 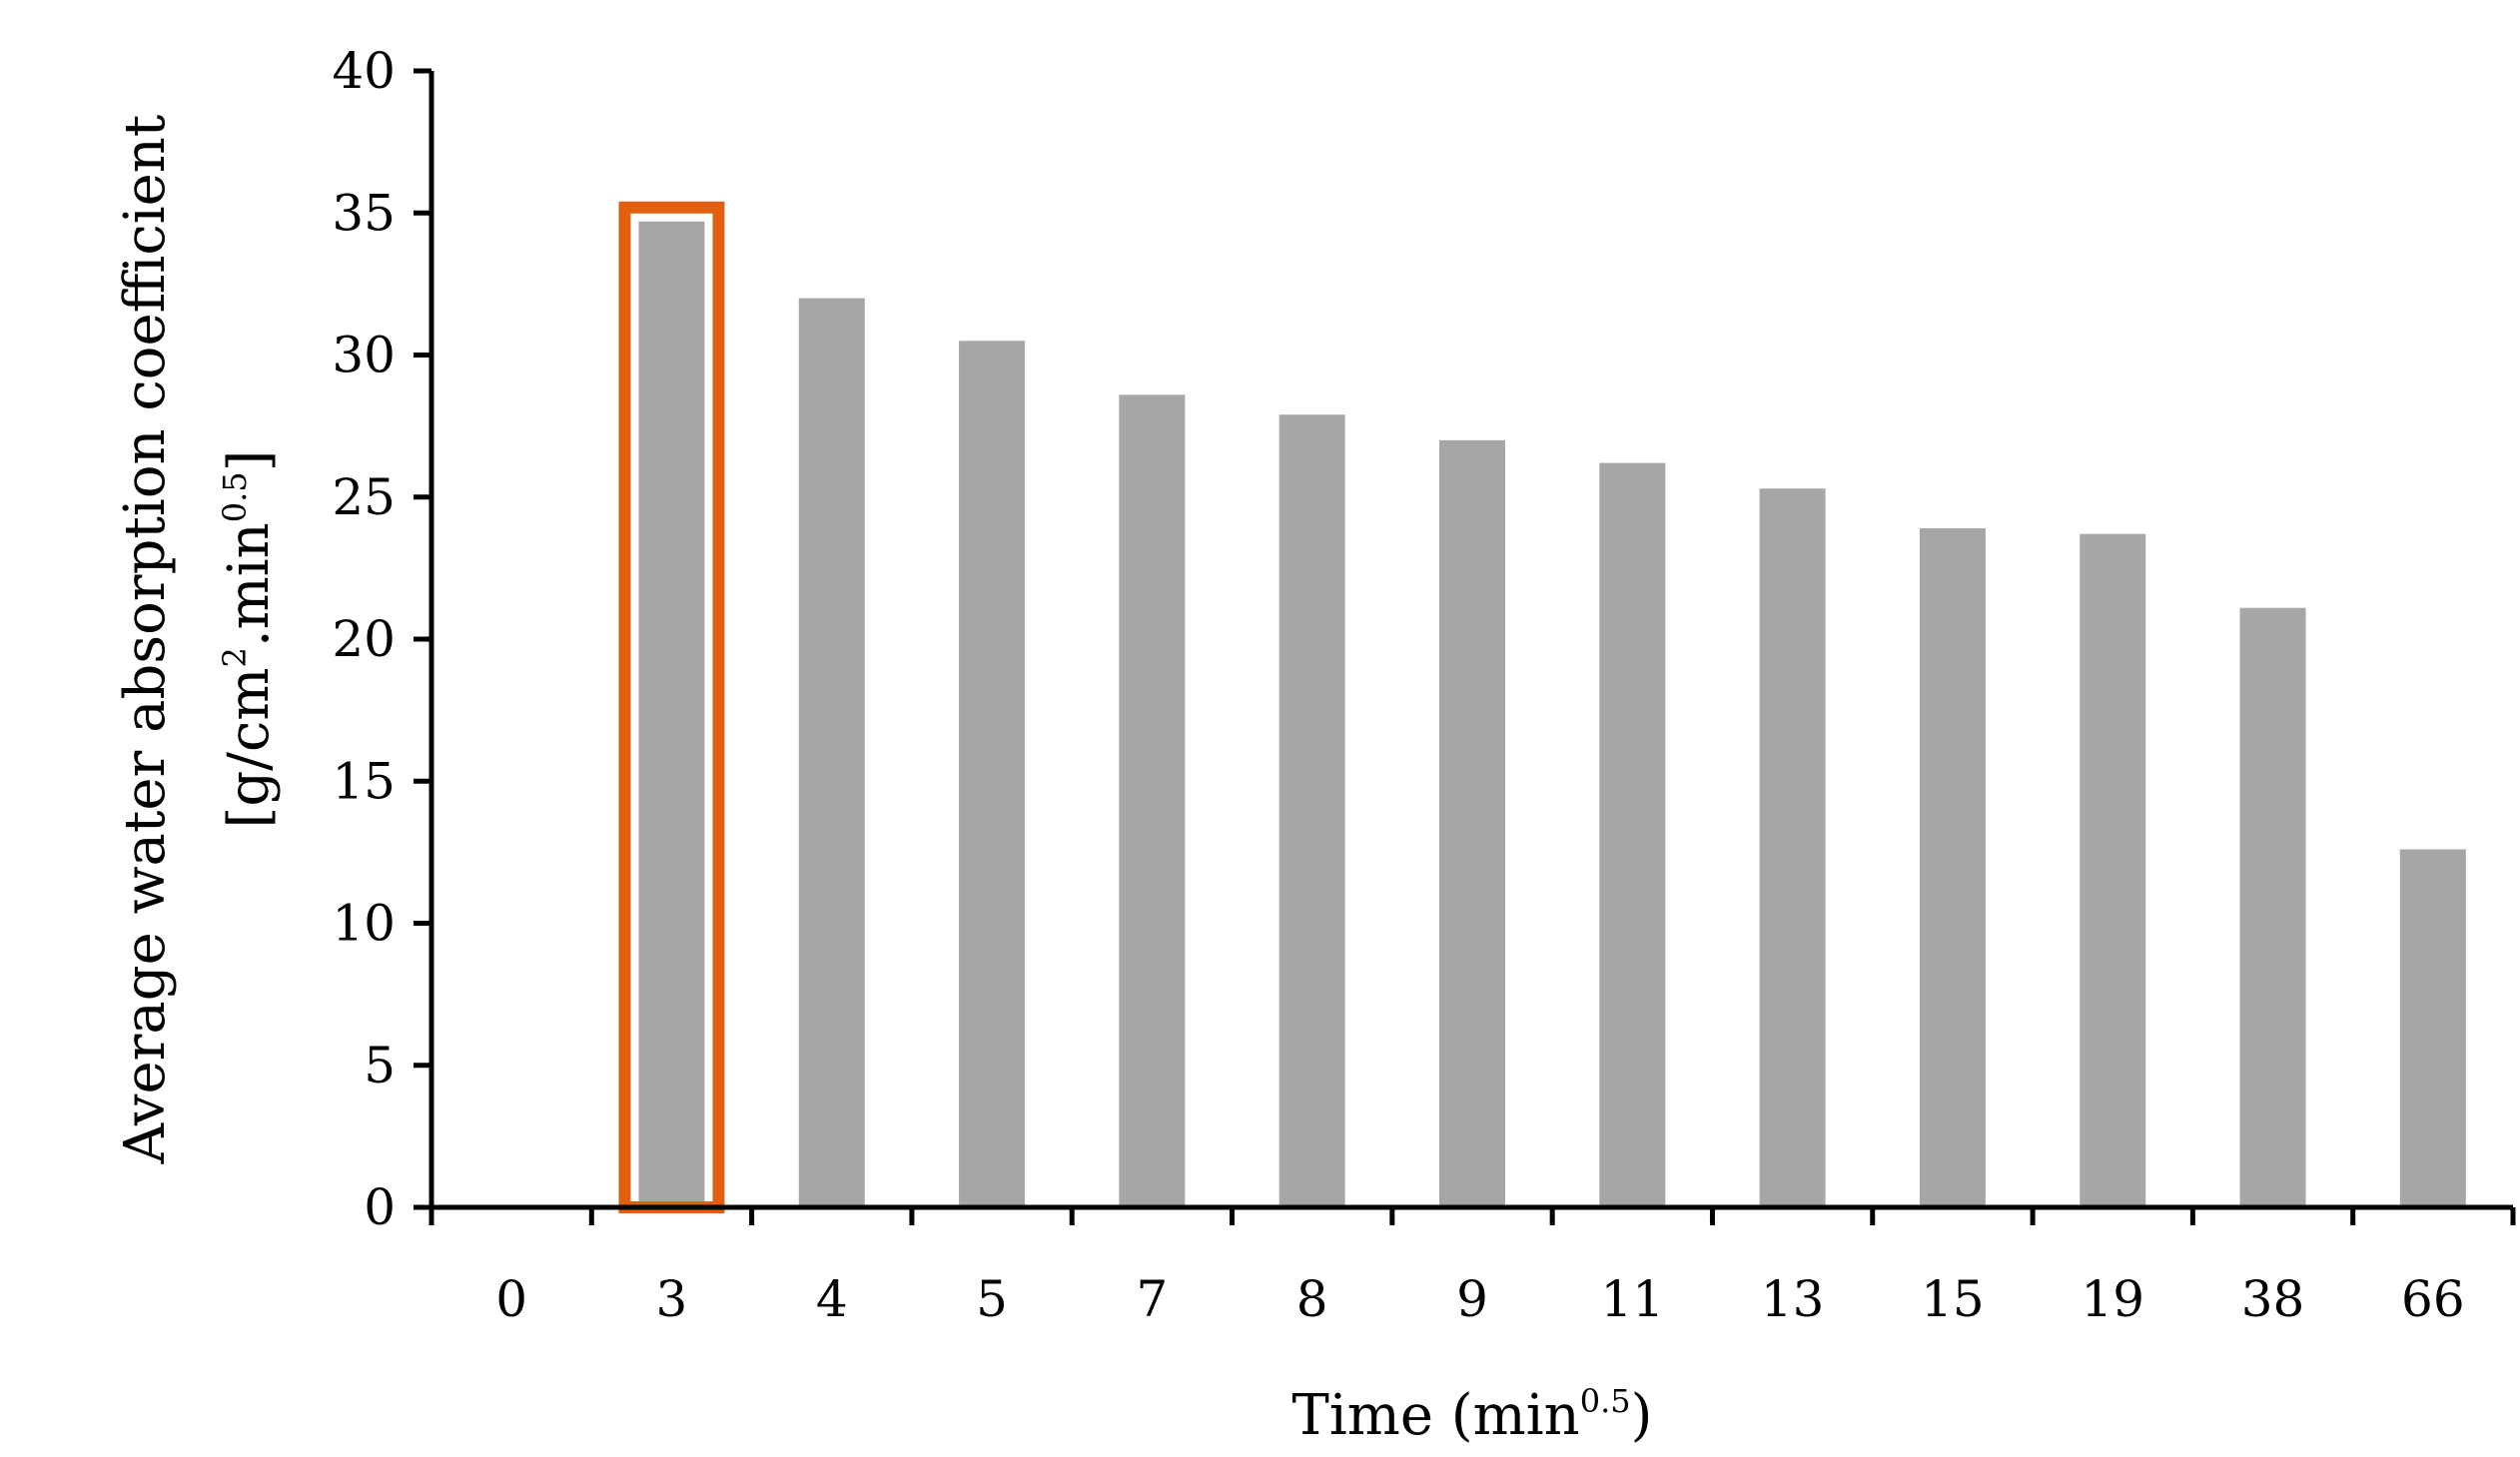 What do you see at coordinates (145, 639) in the screenshot?
I see `y-axis-title-line1: Average water absorption coefficient` at bounding box center [145, 639].